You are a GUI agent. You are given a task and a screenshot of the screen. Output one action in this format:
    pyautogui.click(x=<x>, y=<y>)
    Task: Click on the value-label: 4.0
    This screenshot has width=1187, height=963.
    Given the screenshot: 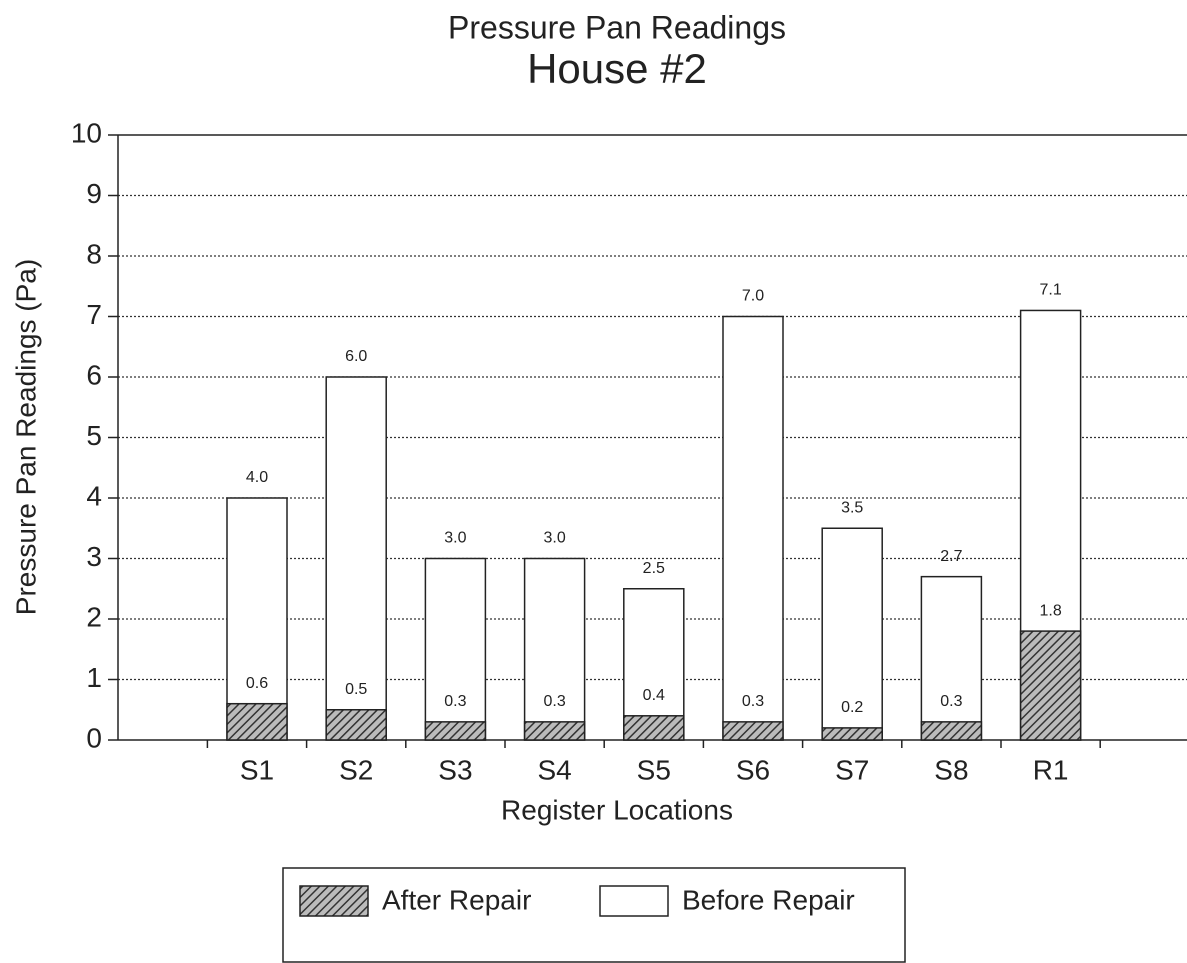 What is the action you would take?
    pyautogui.click(x=257, y=477)
    